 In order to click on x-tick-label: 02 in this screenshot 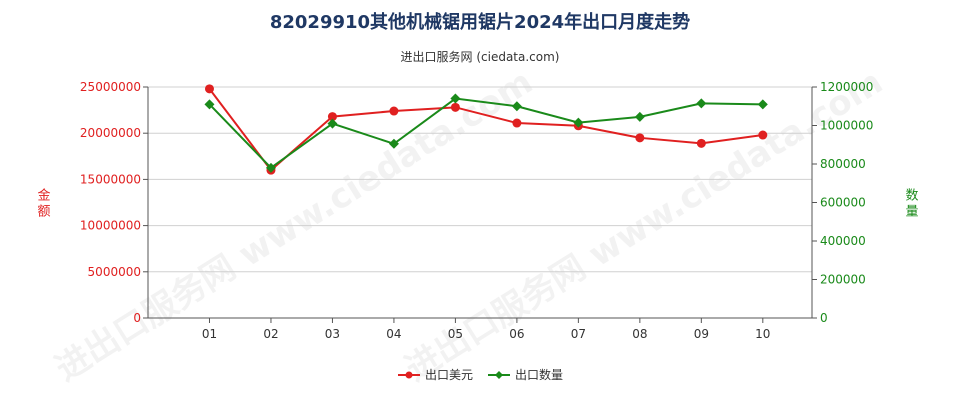, I will do `click(270, 334)`.